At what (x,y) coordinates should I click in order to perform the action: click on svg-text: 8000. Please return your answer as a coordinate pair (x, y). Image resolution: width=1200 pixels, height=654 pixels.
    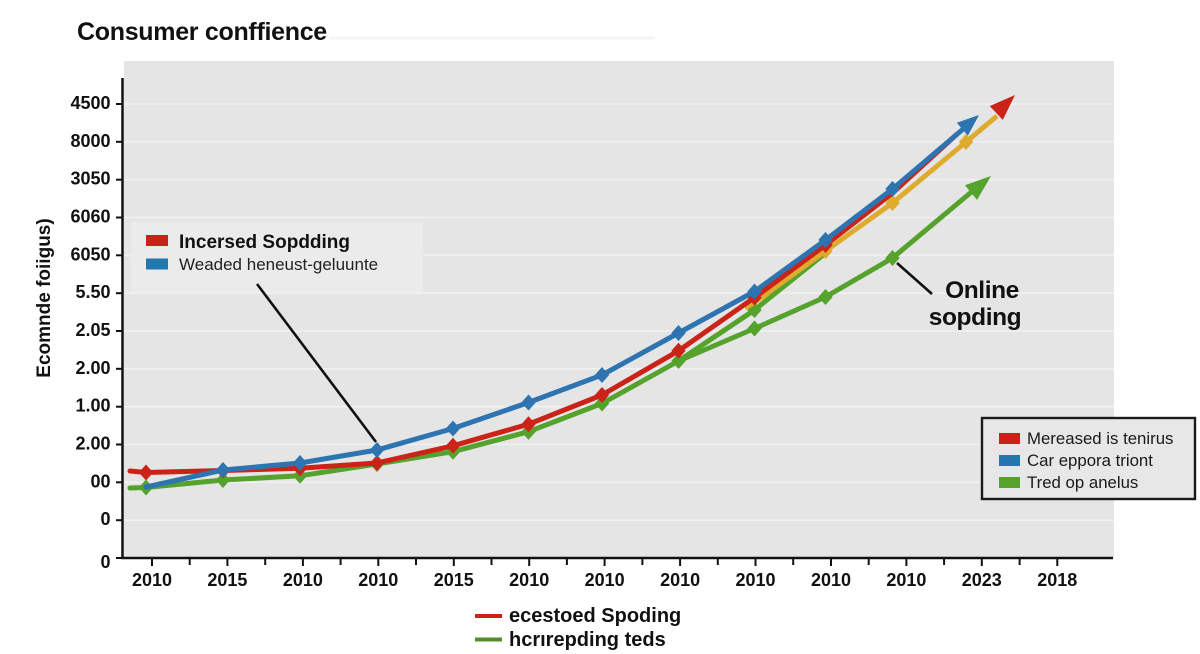
    Looking at the image, I should click on (90, 141).